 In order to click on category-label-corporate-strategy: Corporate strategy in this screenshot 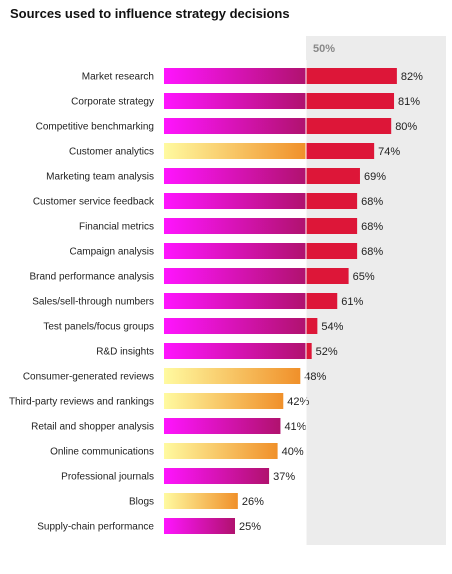, I will do `click(112, 102)`.